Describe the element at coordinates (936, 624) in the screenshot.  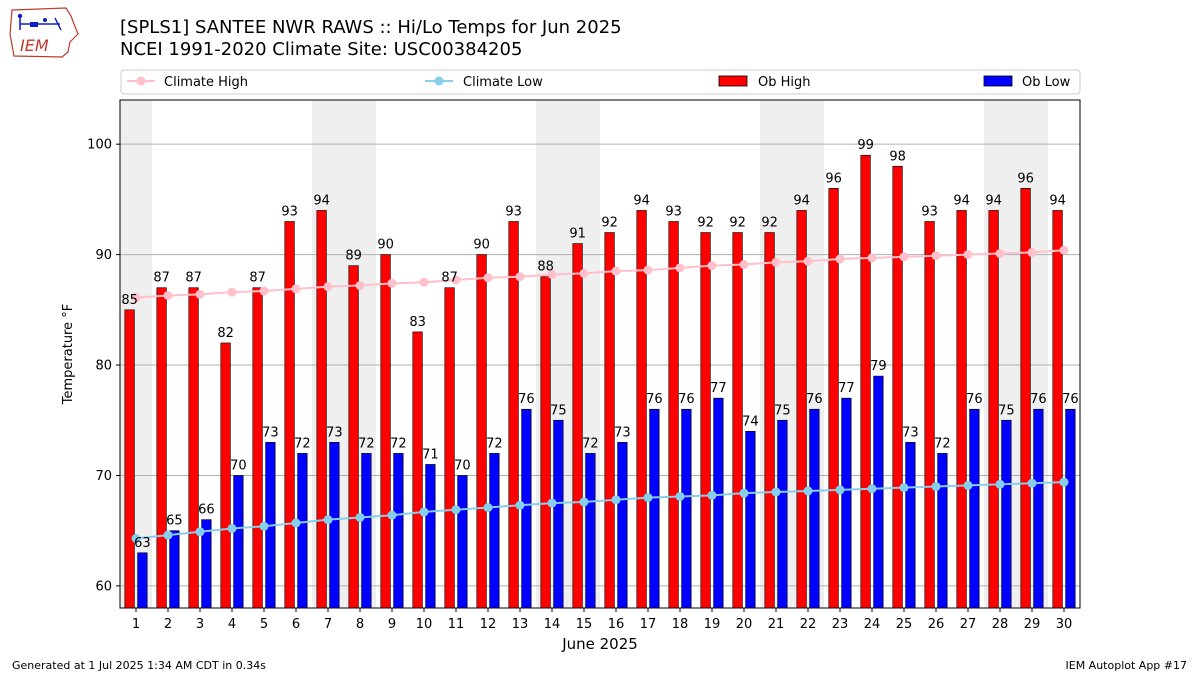
I see `x-tick-label: 26` at that location.